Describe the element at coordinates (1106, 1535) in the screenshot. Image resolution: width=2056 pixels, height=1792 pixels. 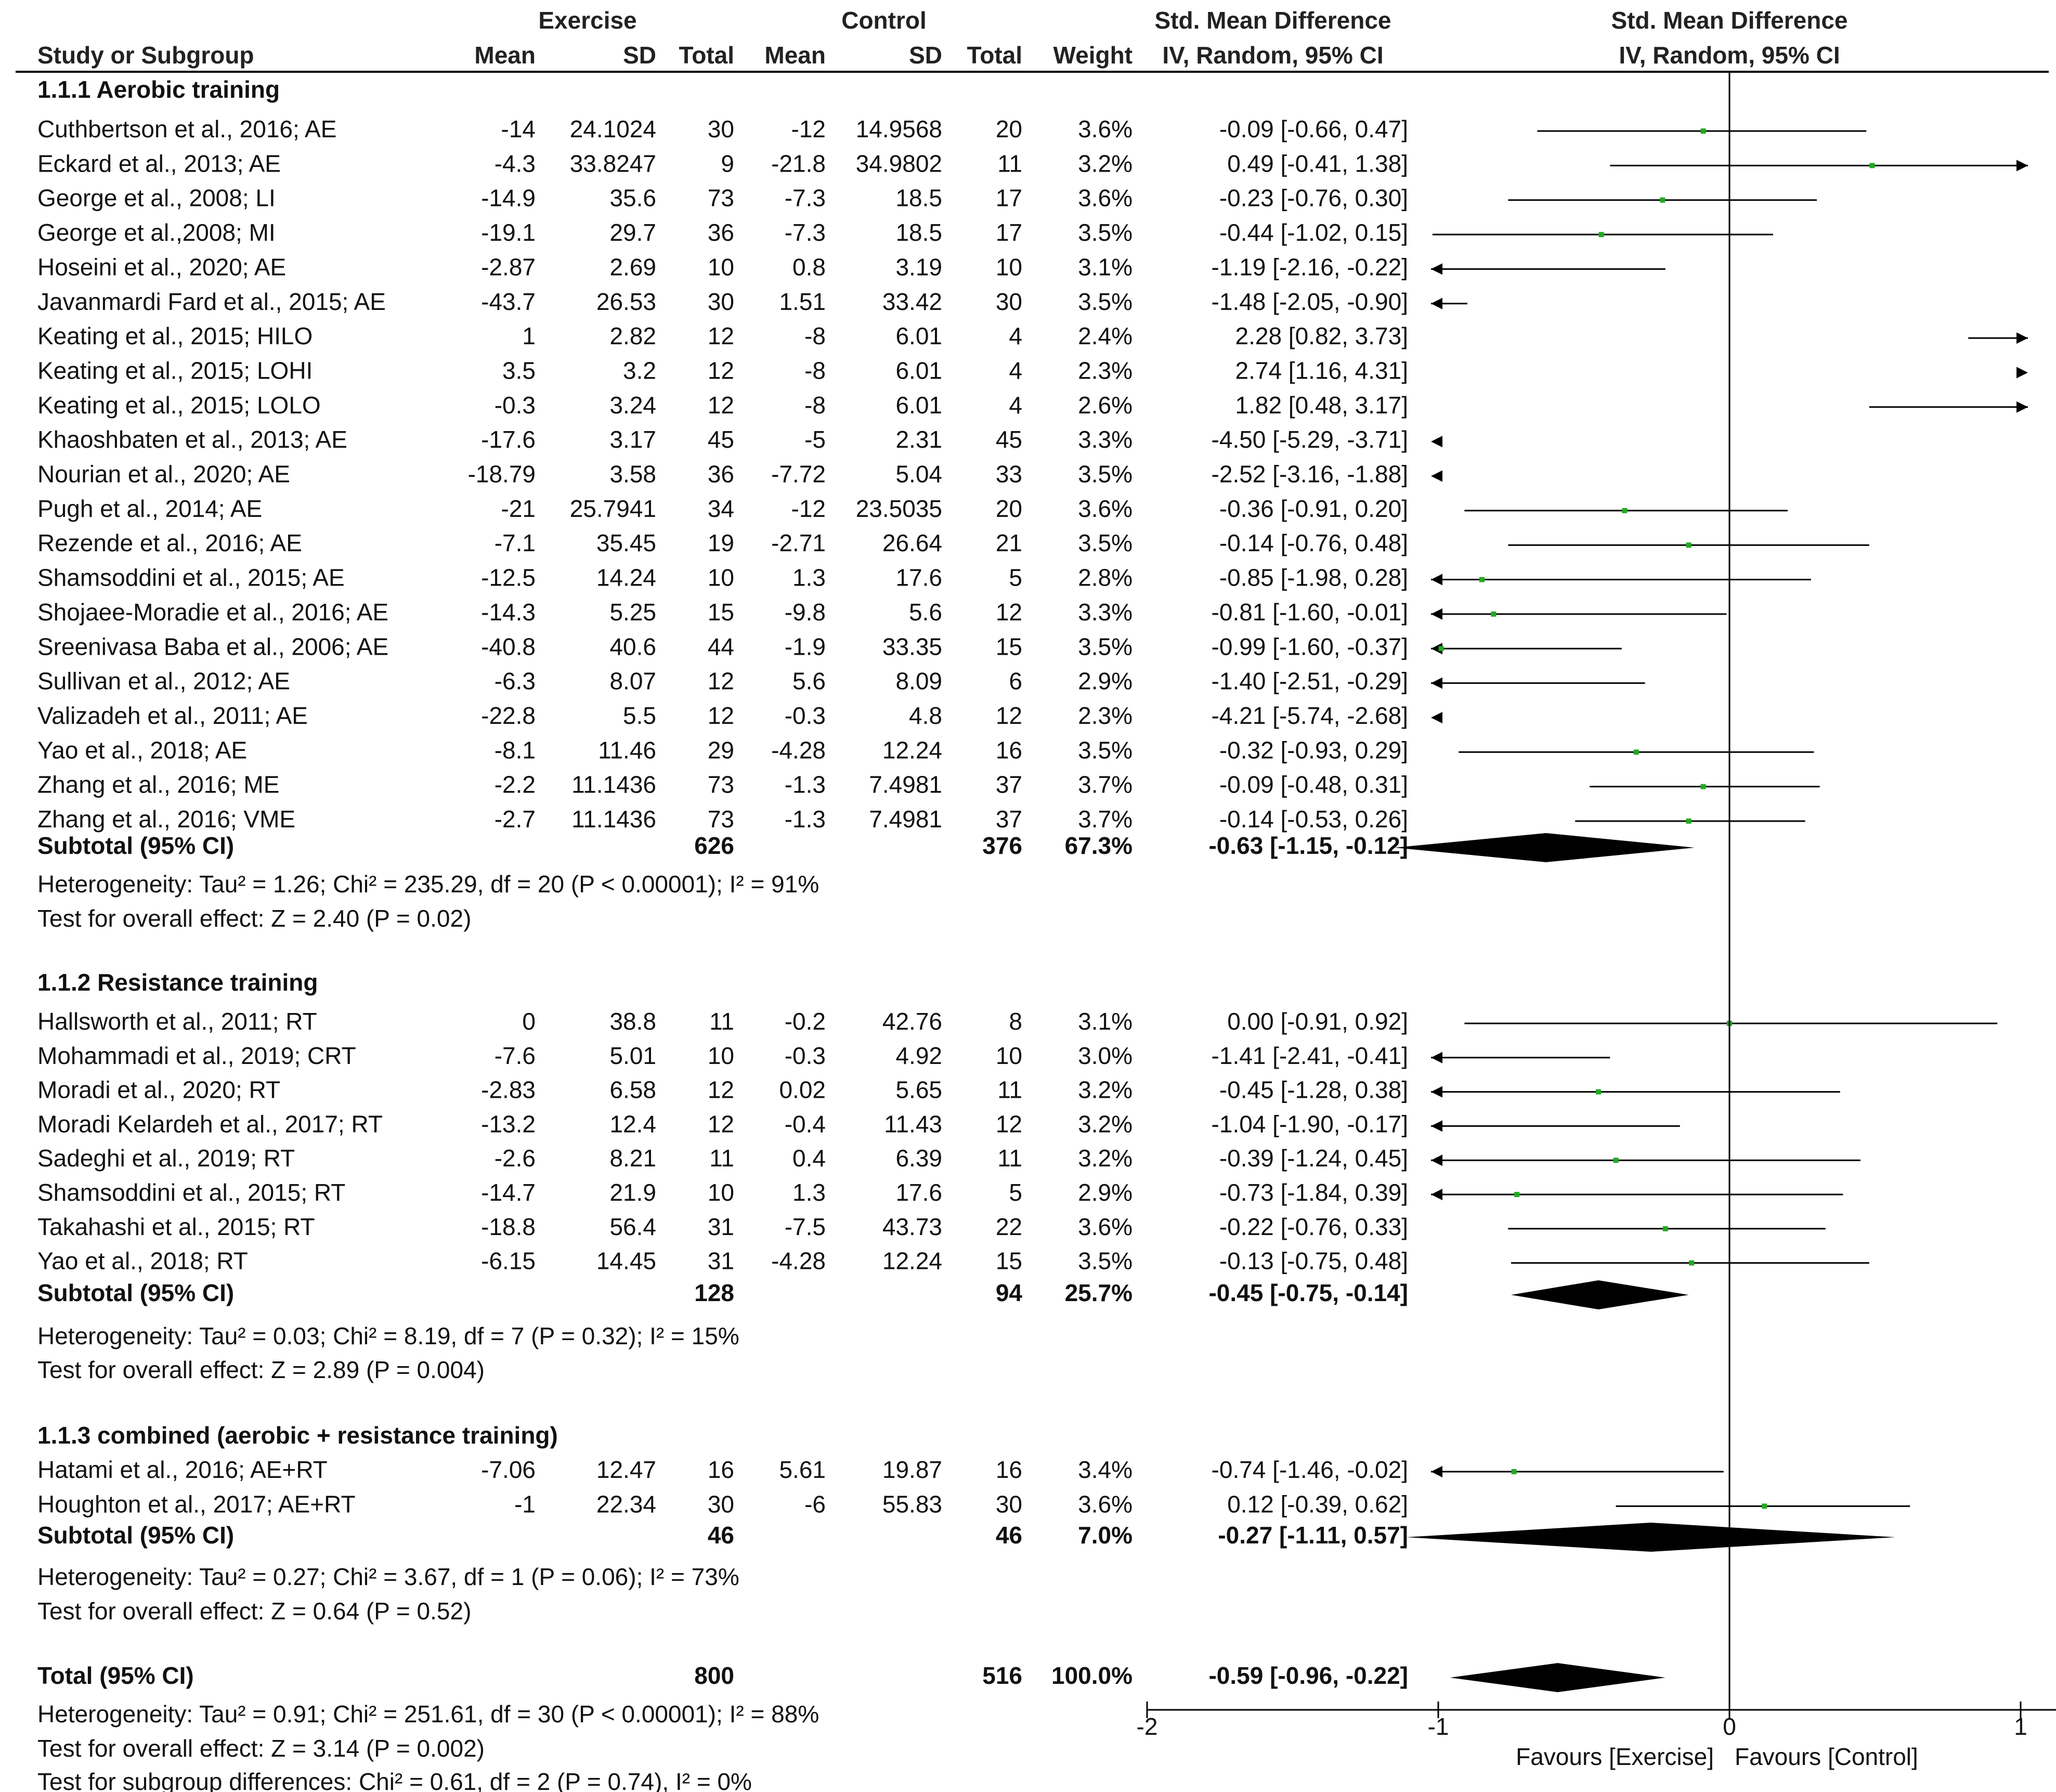
I see `subgroup-3-subtotal-weight: 7.0%` at that location.